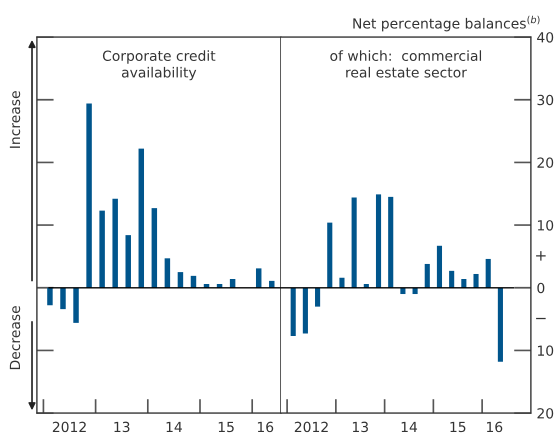 The height and width of the screenshot is (439, 559). Describe the element at coordinates (545, 100) in the screenshot. I see `y-tick-label: 30` at that location.